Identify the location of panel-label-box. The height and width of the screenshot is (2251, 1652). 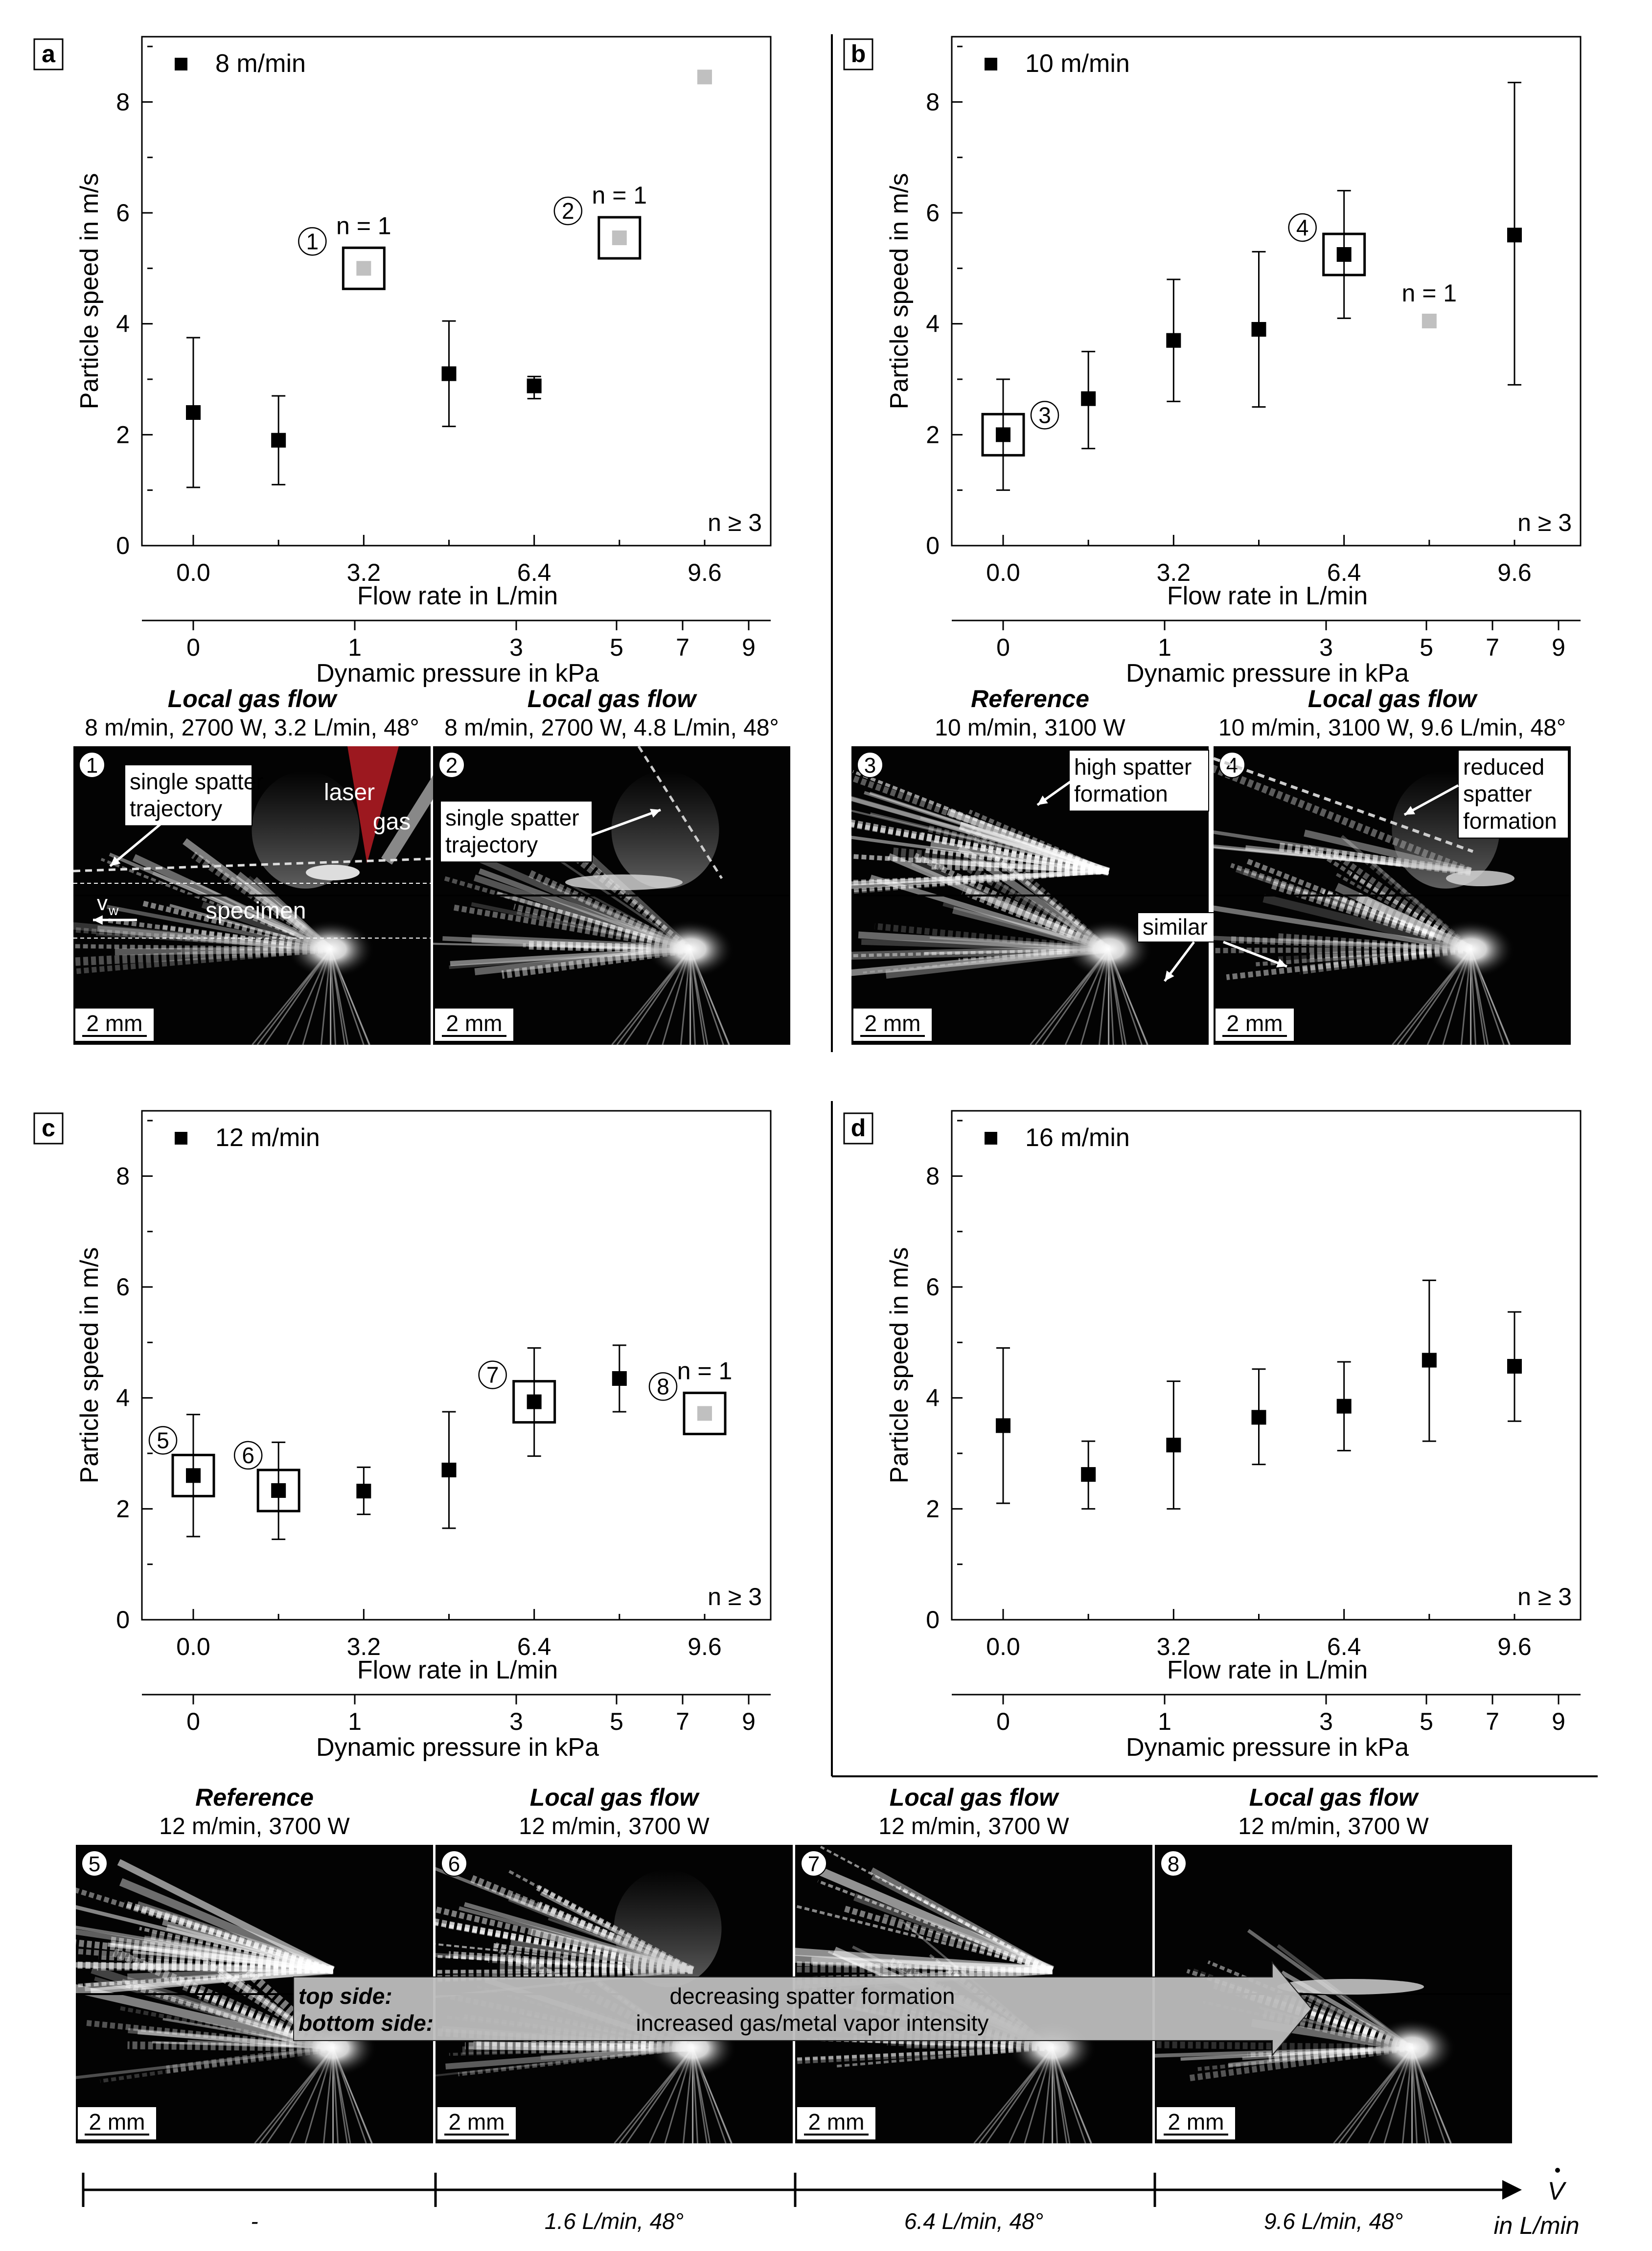
(48, 1128).